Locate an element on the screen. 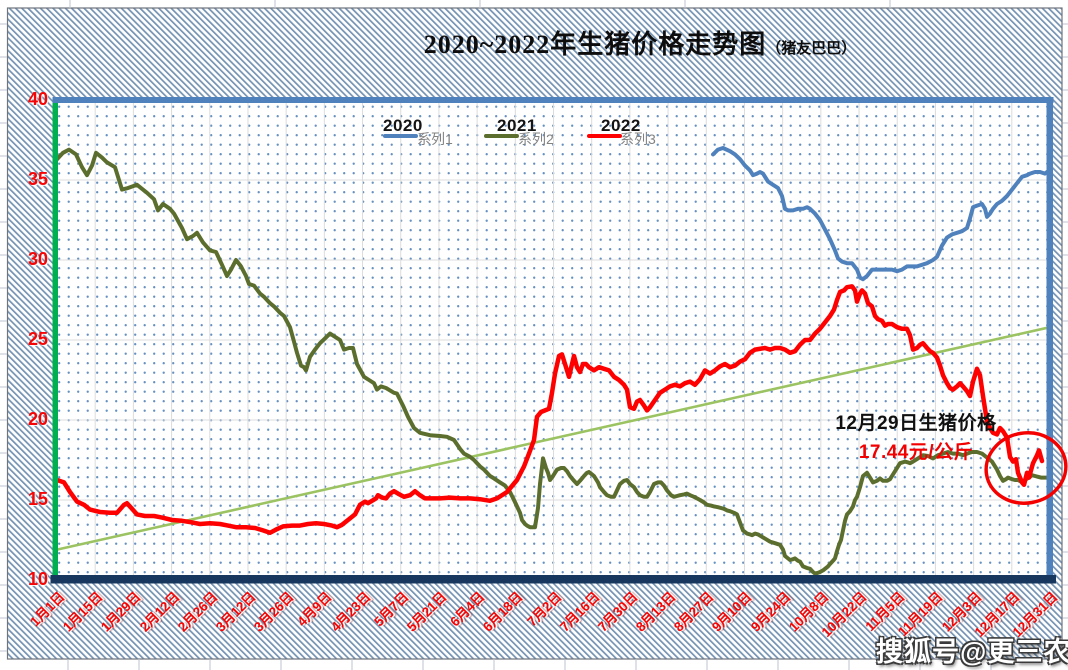 This screenshot has height=670, width=1068. legend-series-name-3: 系列3 is located at coordinates (638, 139).